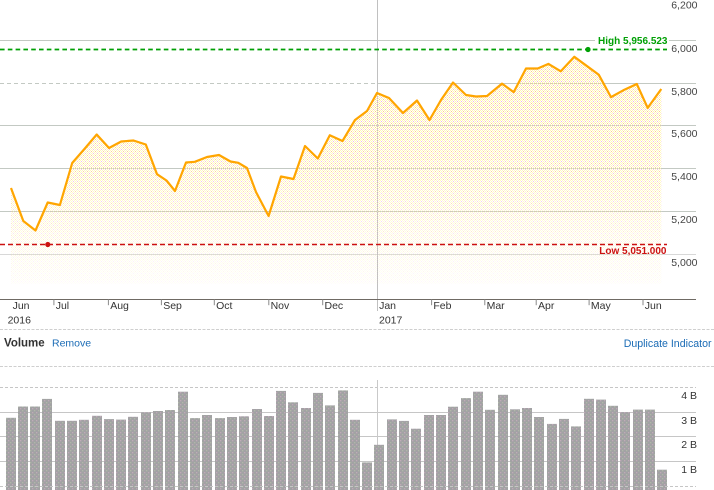  I want to click on svg-text: 5,000, so click(684, 263).